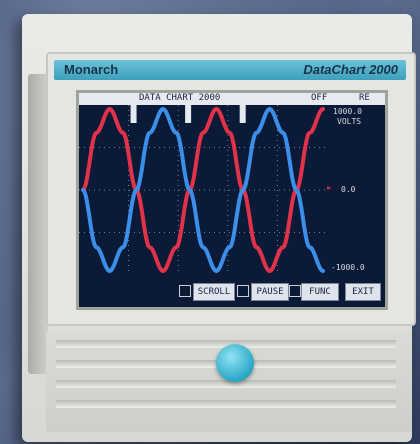 The width and height of the screenshot is (420, 444). I want to click on scroll-softkey: SCROLL, so click(214, 292).